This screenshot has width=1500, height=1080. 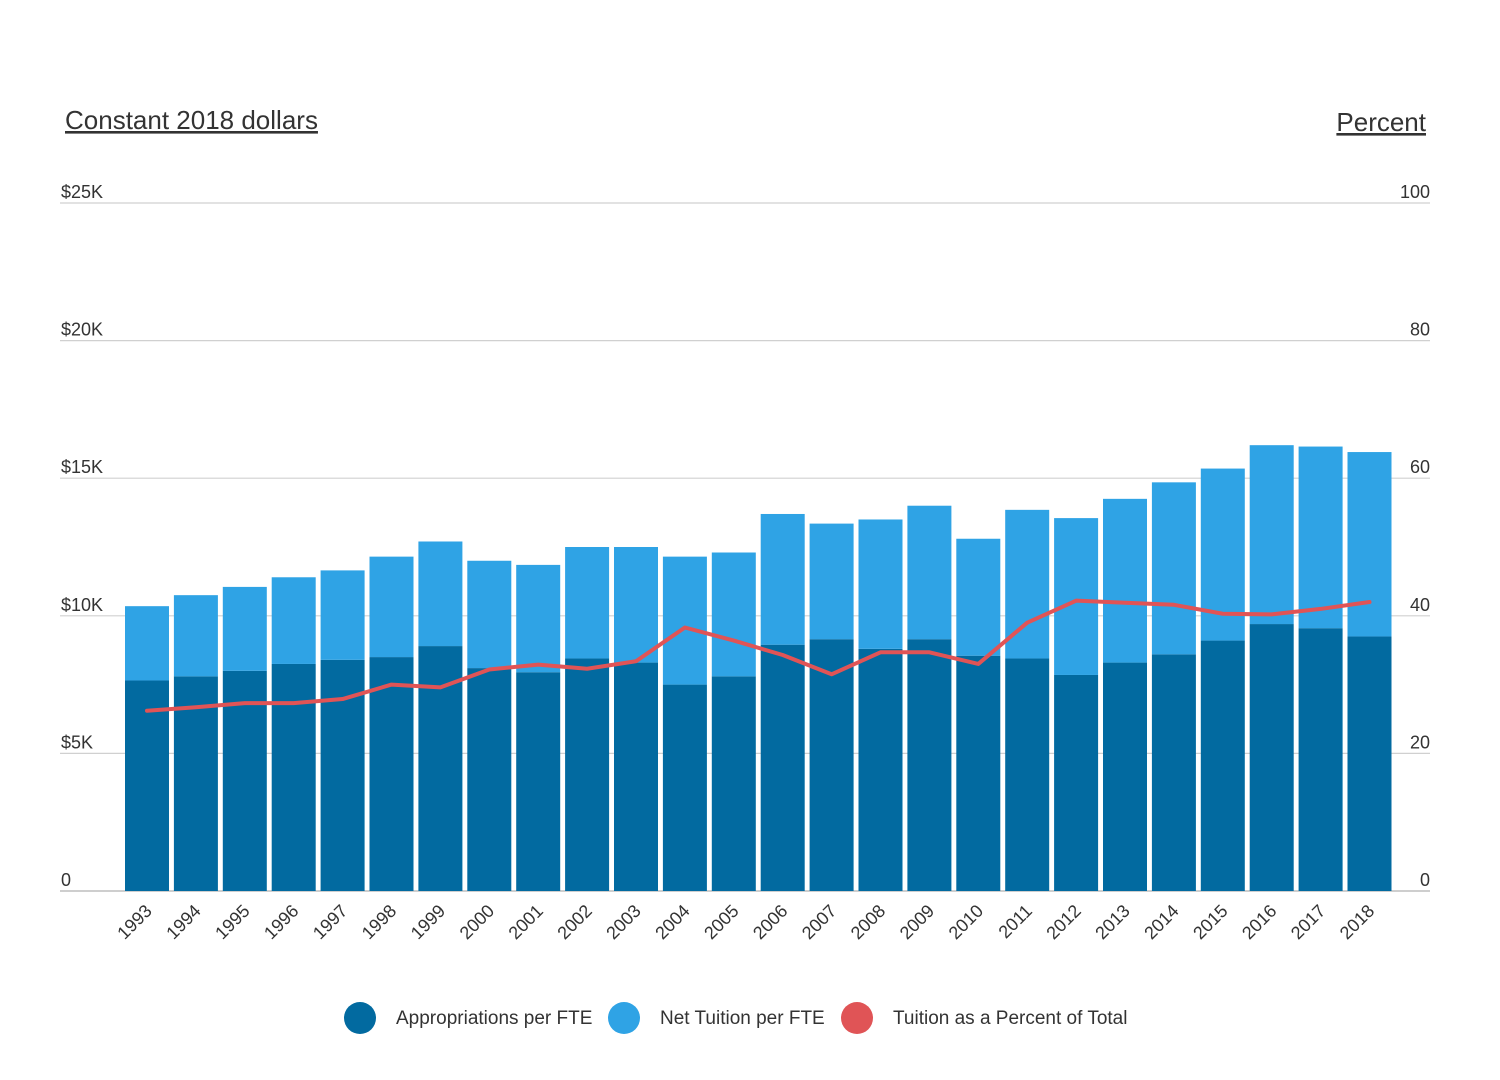 I want to click on bar-appropriations-2010, so click(x=978, y=773).